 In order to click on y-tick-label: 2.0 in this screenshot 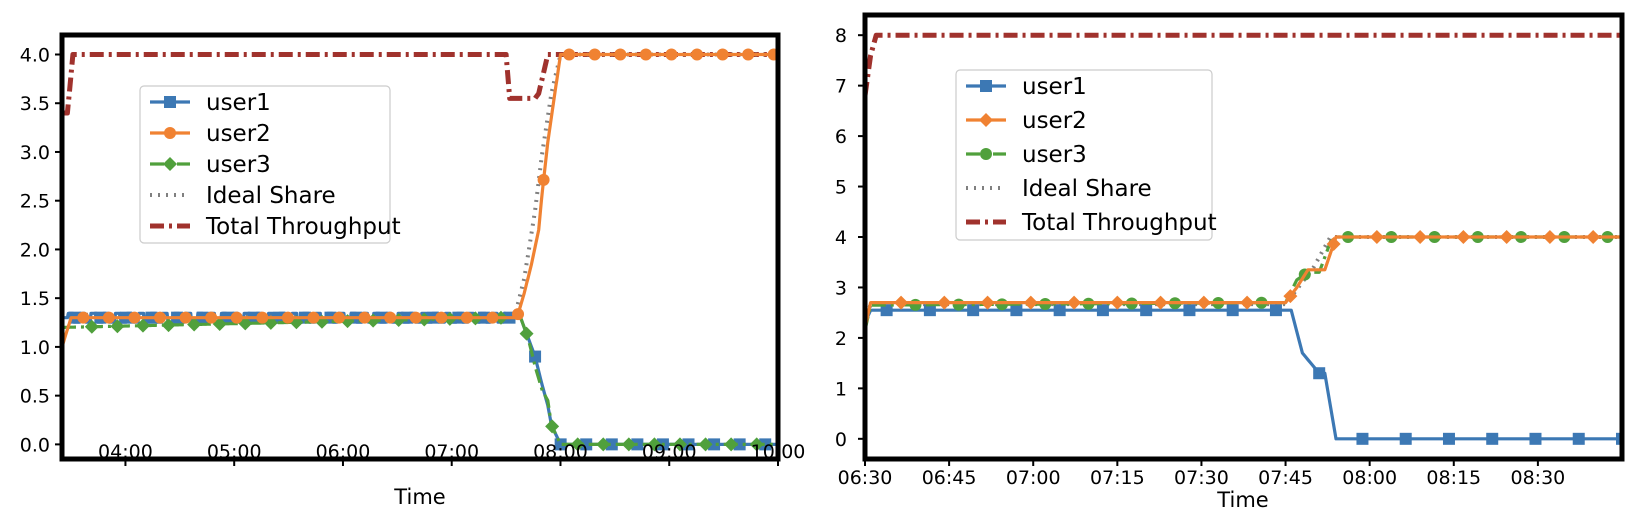, I will do `click(35, 250)`.